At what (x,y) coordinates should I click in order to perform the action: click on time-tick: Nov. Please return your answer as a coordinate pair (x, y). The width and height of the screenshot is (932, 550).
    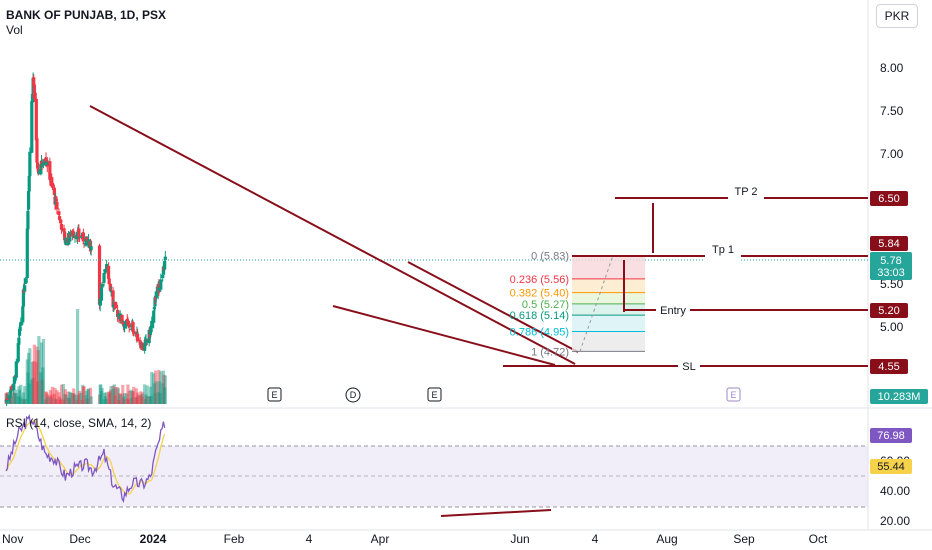
    Looking at the image, I should click on (12, 539).